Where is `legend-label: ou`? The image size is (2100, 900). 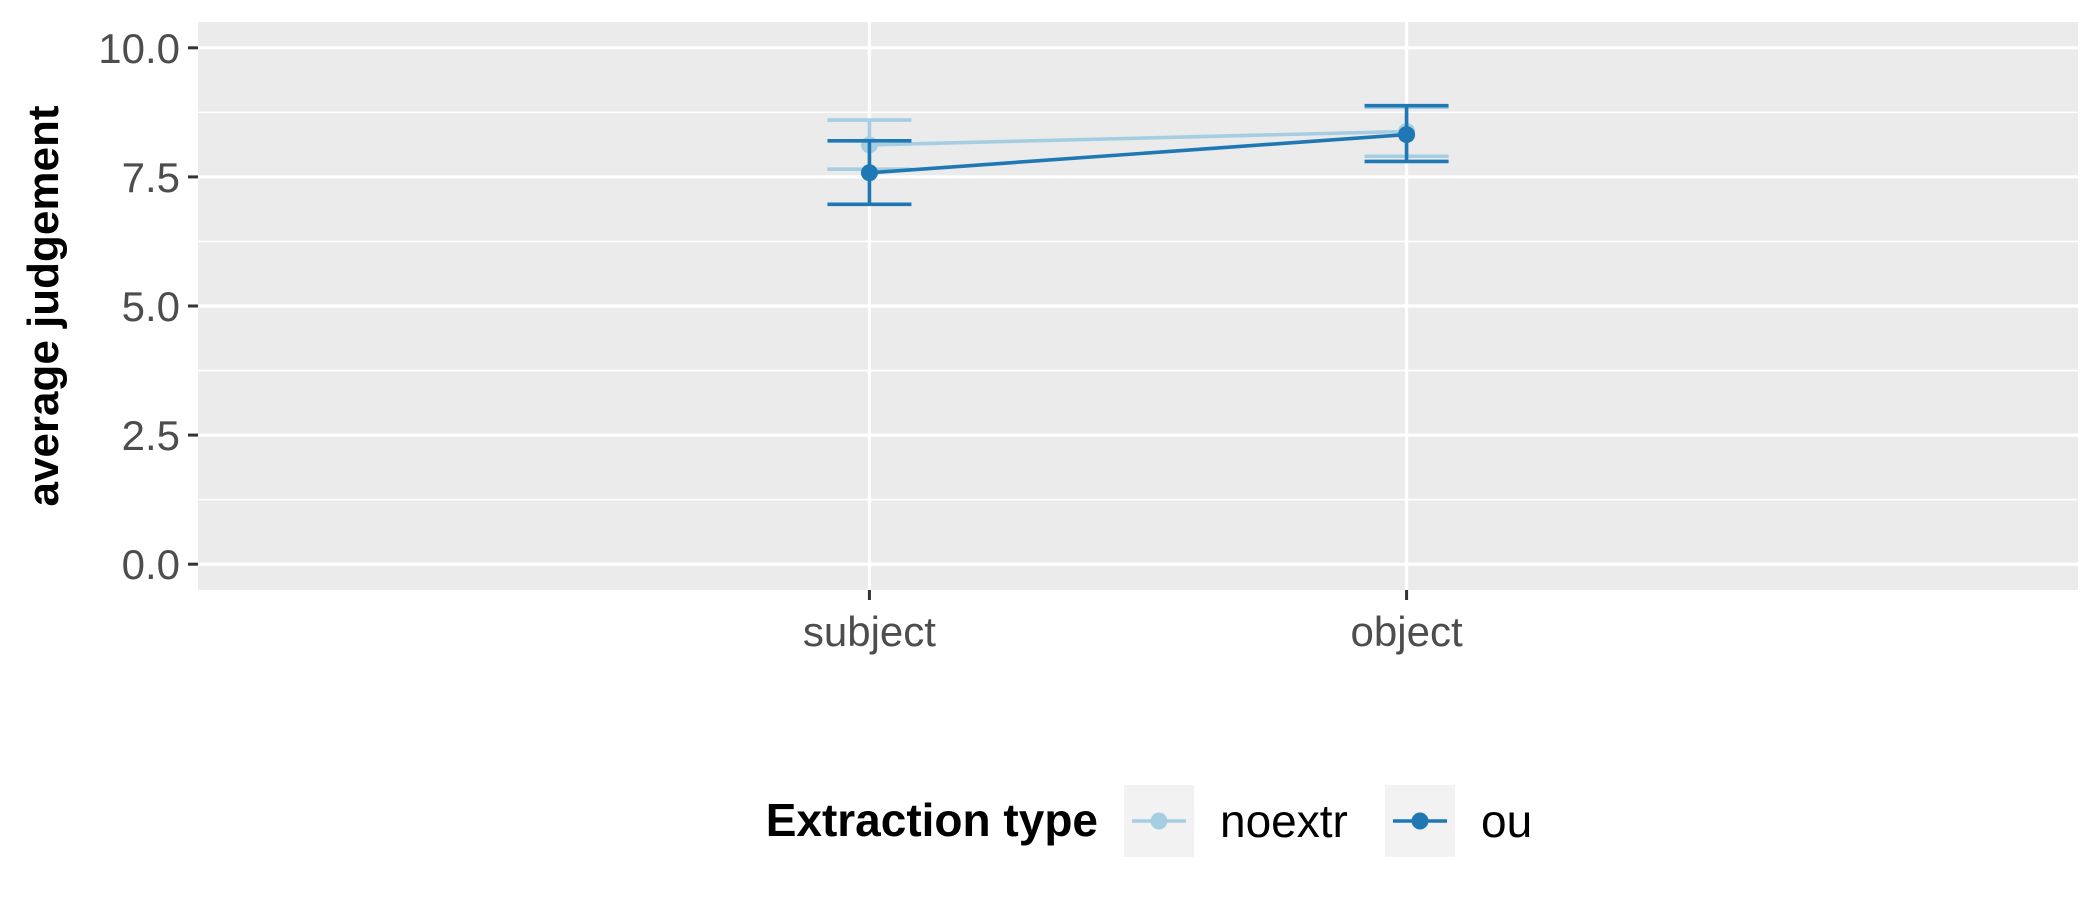
legend-label: ou is located at coordinates (1506, 821).